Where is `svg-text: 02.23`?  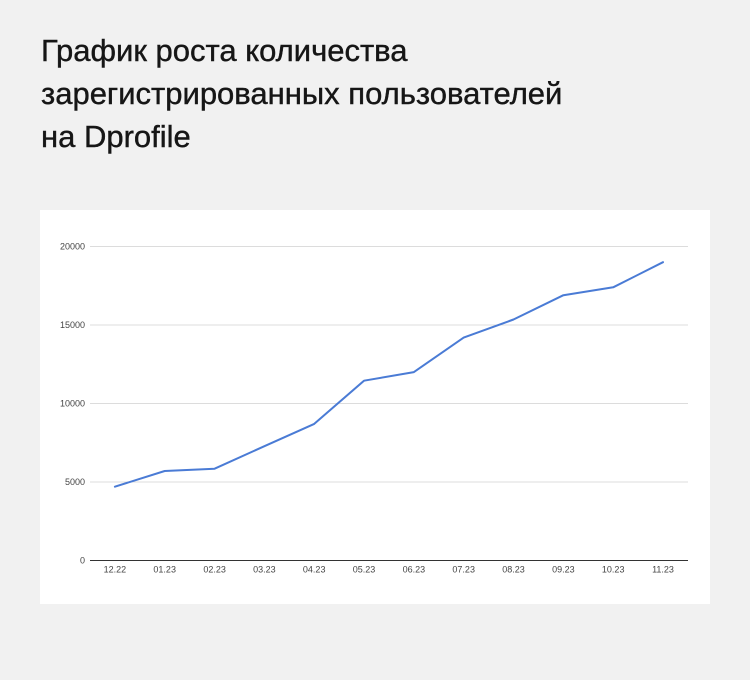
svg-text: 02.23 is located at coordinates (214, 570).